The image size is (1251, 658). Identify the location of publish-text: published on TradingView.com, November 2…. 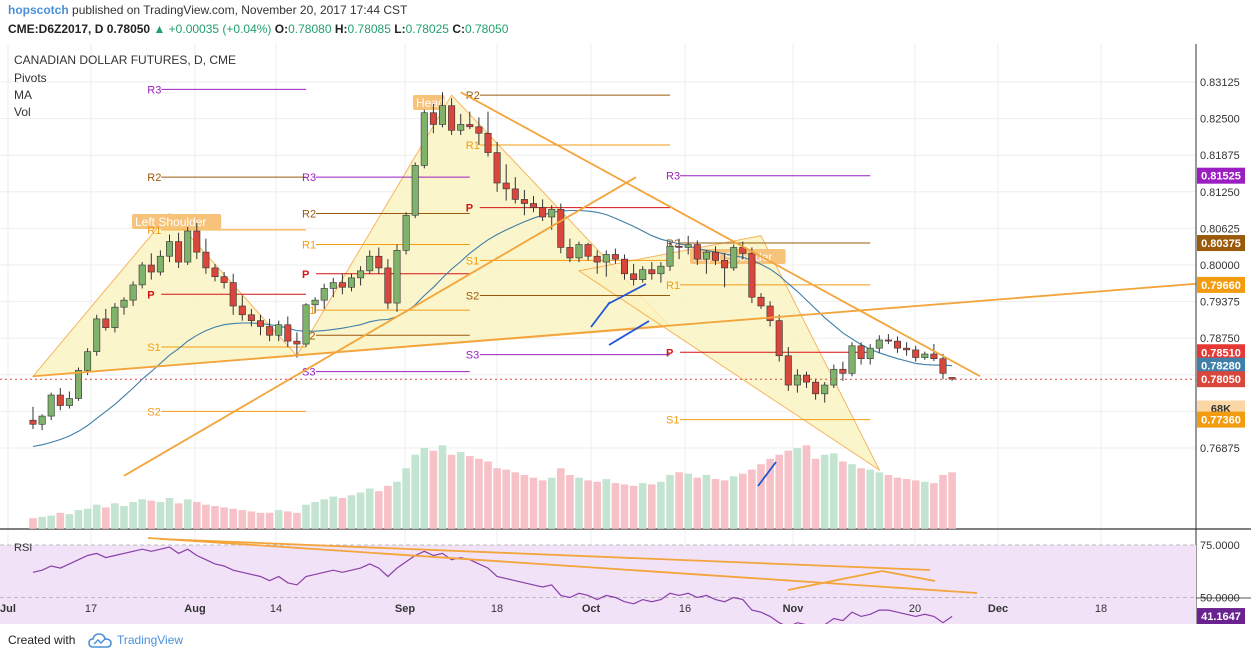
(240, 10).